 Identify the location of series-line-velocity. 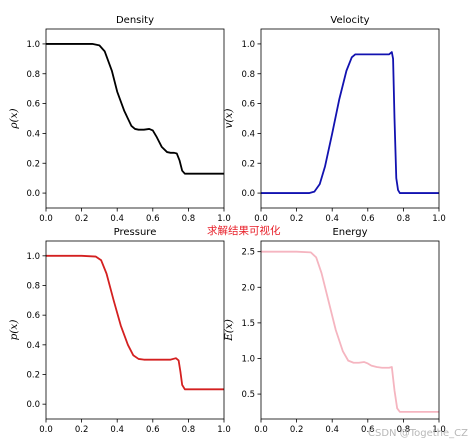
(350, 122).